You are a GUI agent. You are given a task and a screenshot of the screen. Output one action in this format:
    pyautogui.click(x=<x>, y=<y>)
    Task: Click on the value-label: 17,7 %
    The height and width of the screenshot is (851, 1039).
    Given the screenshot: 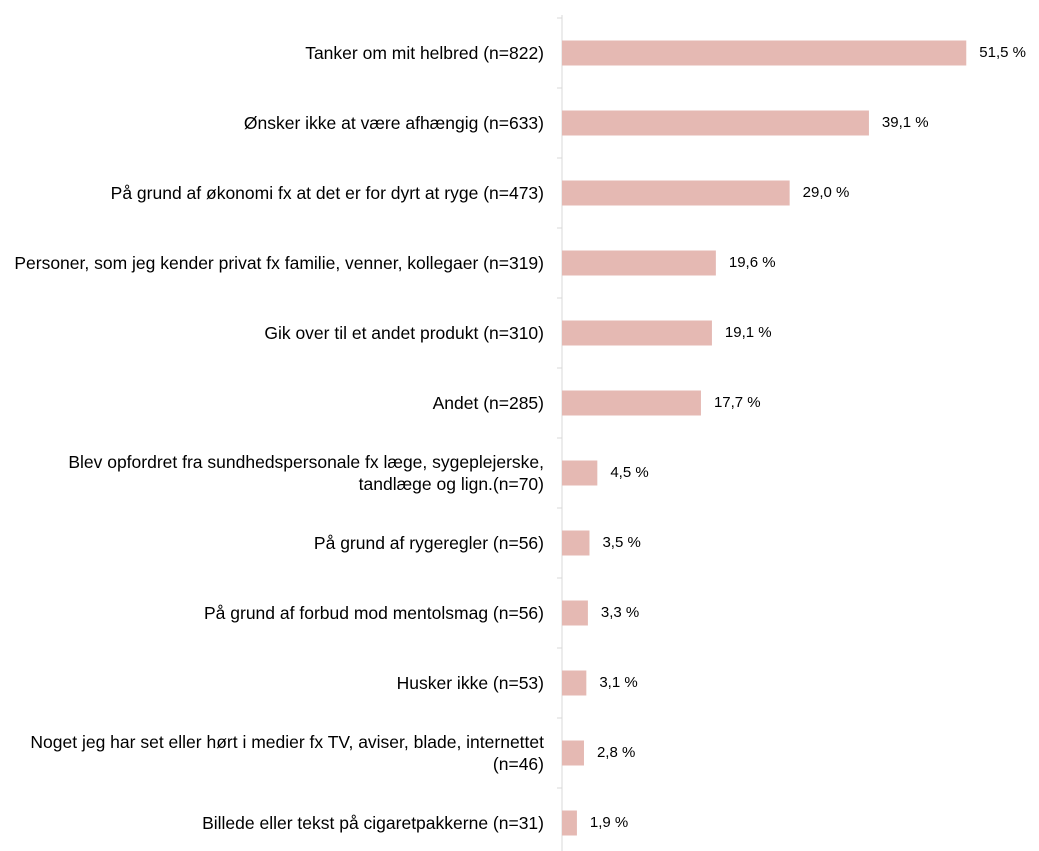 What is the action you would take?
    pyautogui.click(x=737, y=402)
    